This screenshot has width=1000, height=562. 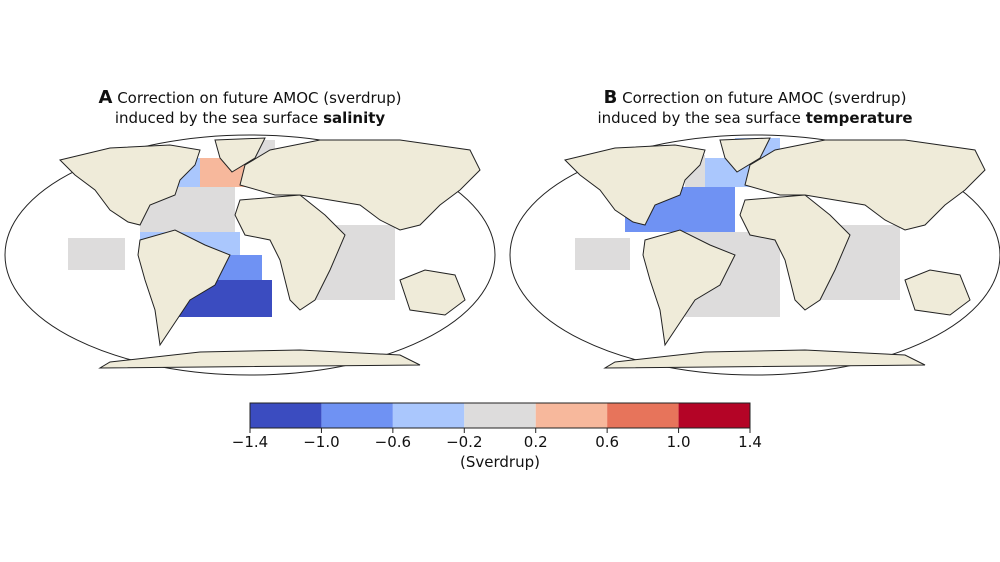 I want to click on tick-label: −1.4, so click(x=250, y=442).